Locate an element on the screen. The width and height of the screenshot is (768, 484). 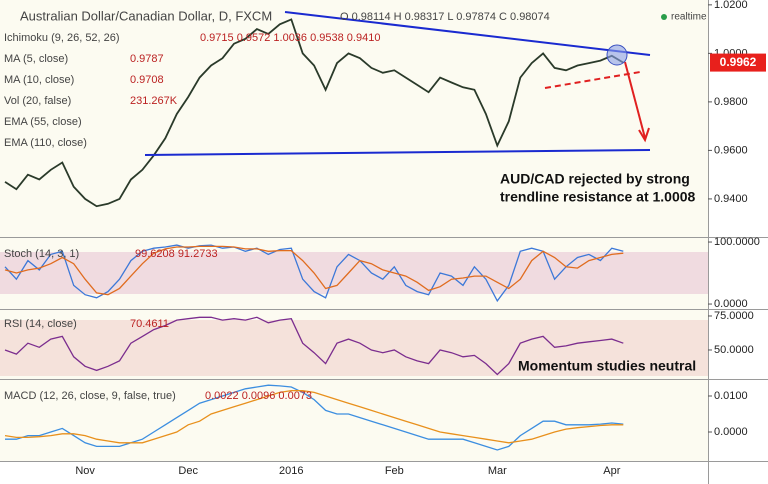
y-tick-label: 50.0000 is located at coordinates (734, 350).